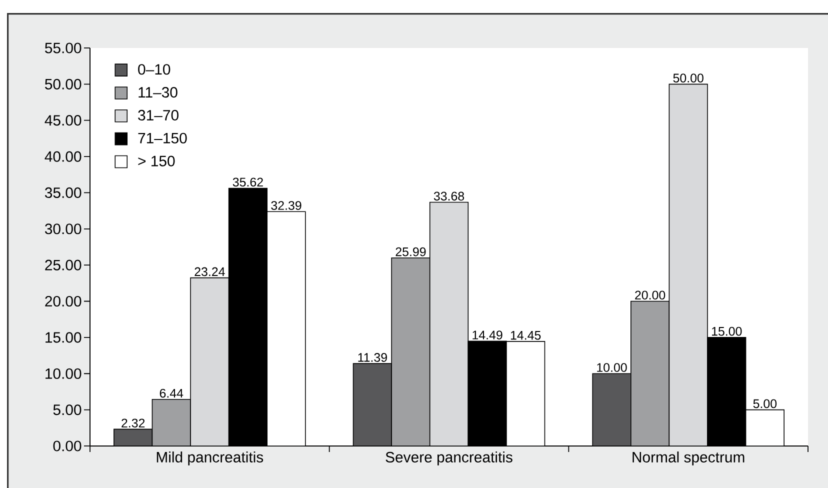  What do you see at coordinates (210, 459) in the screenshot?
I see `x-tick-label: Mild pancreatitis` at bounding box center [210, 459].